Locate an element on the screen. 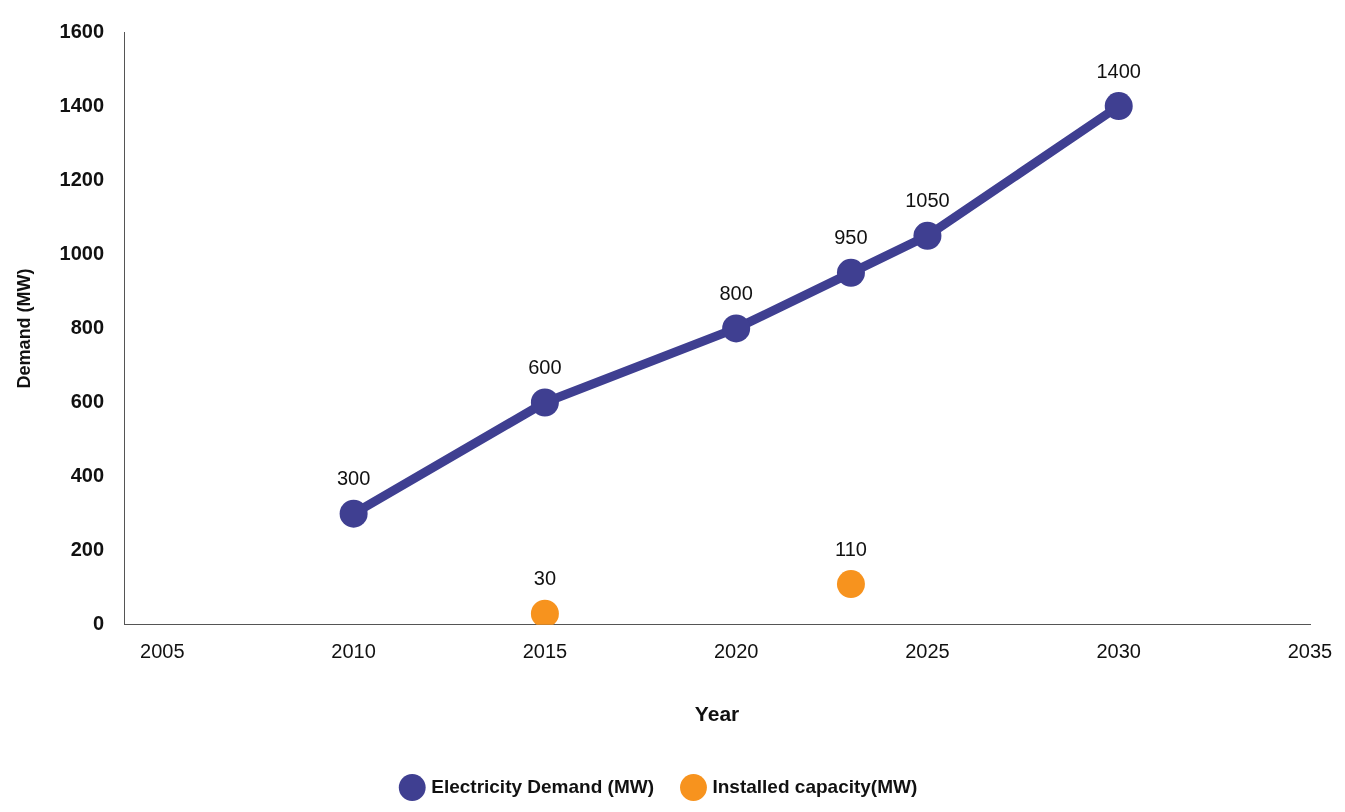  x-tick-label: 2005 is located at coordinates (162, 651).